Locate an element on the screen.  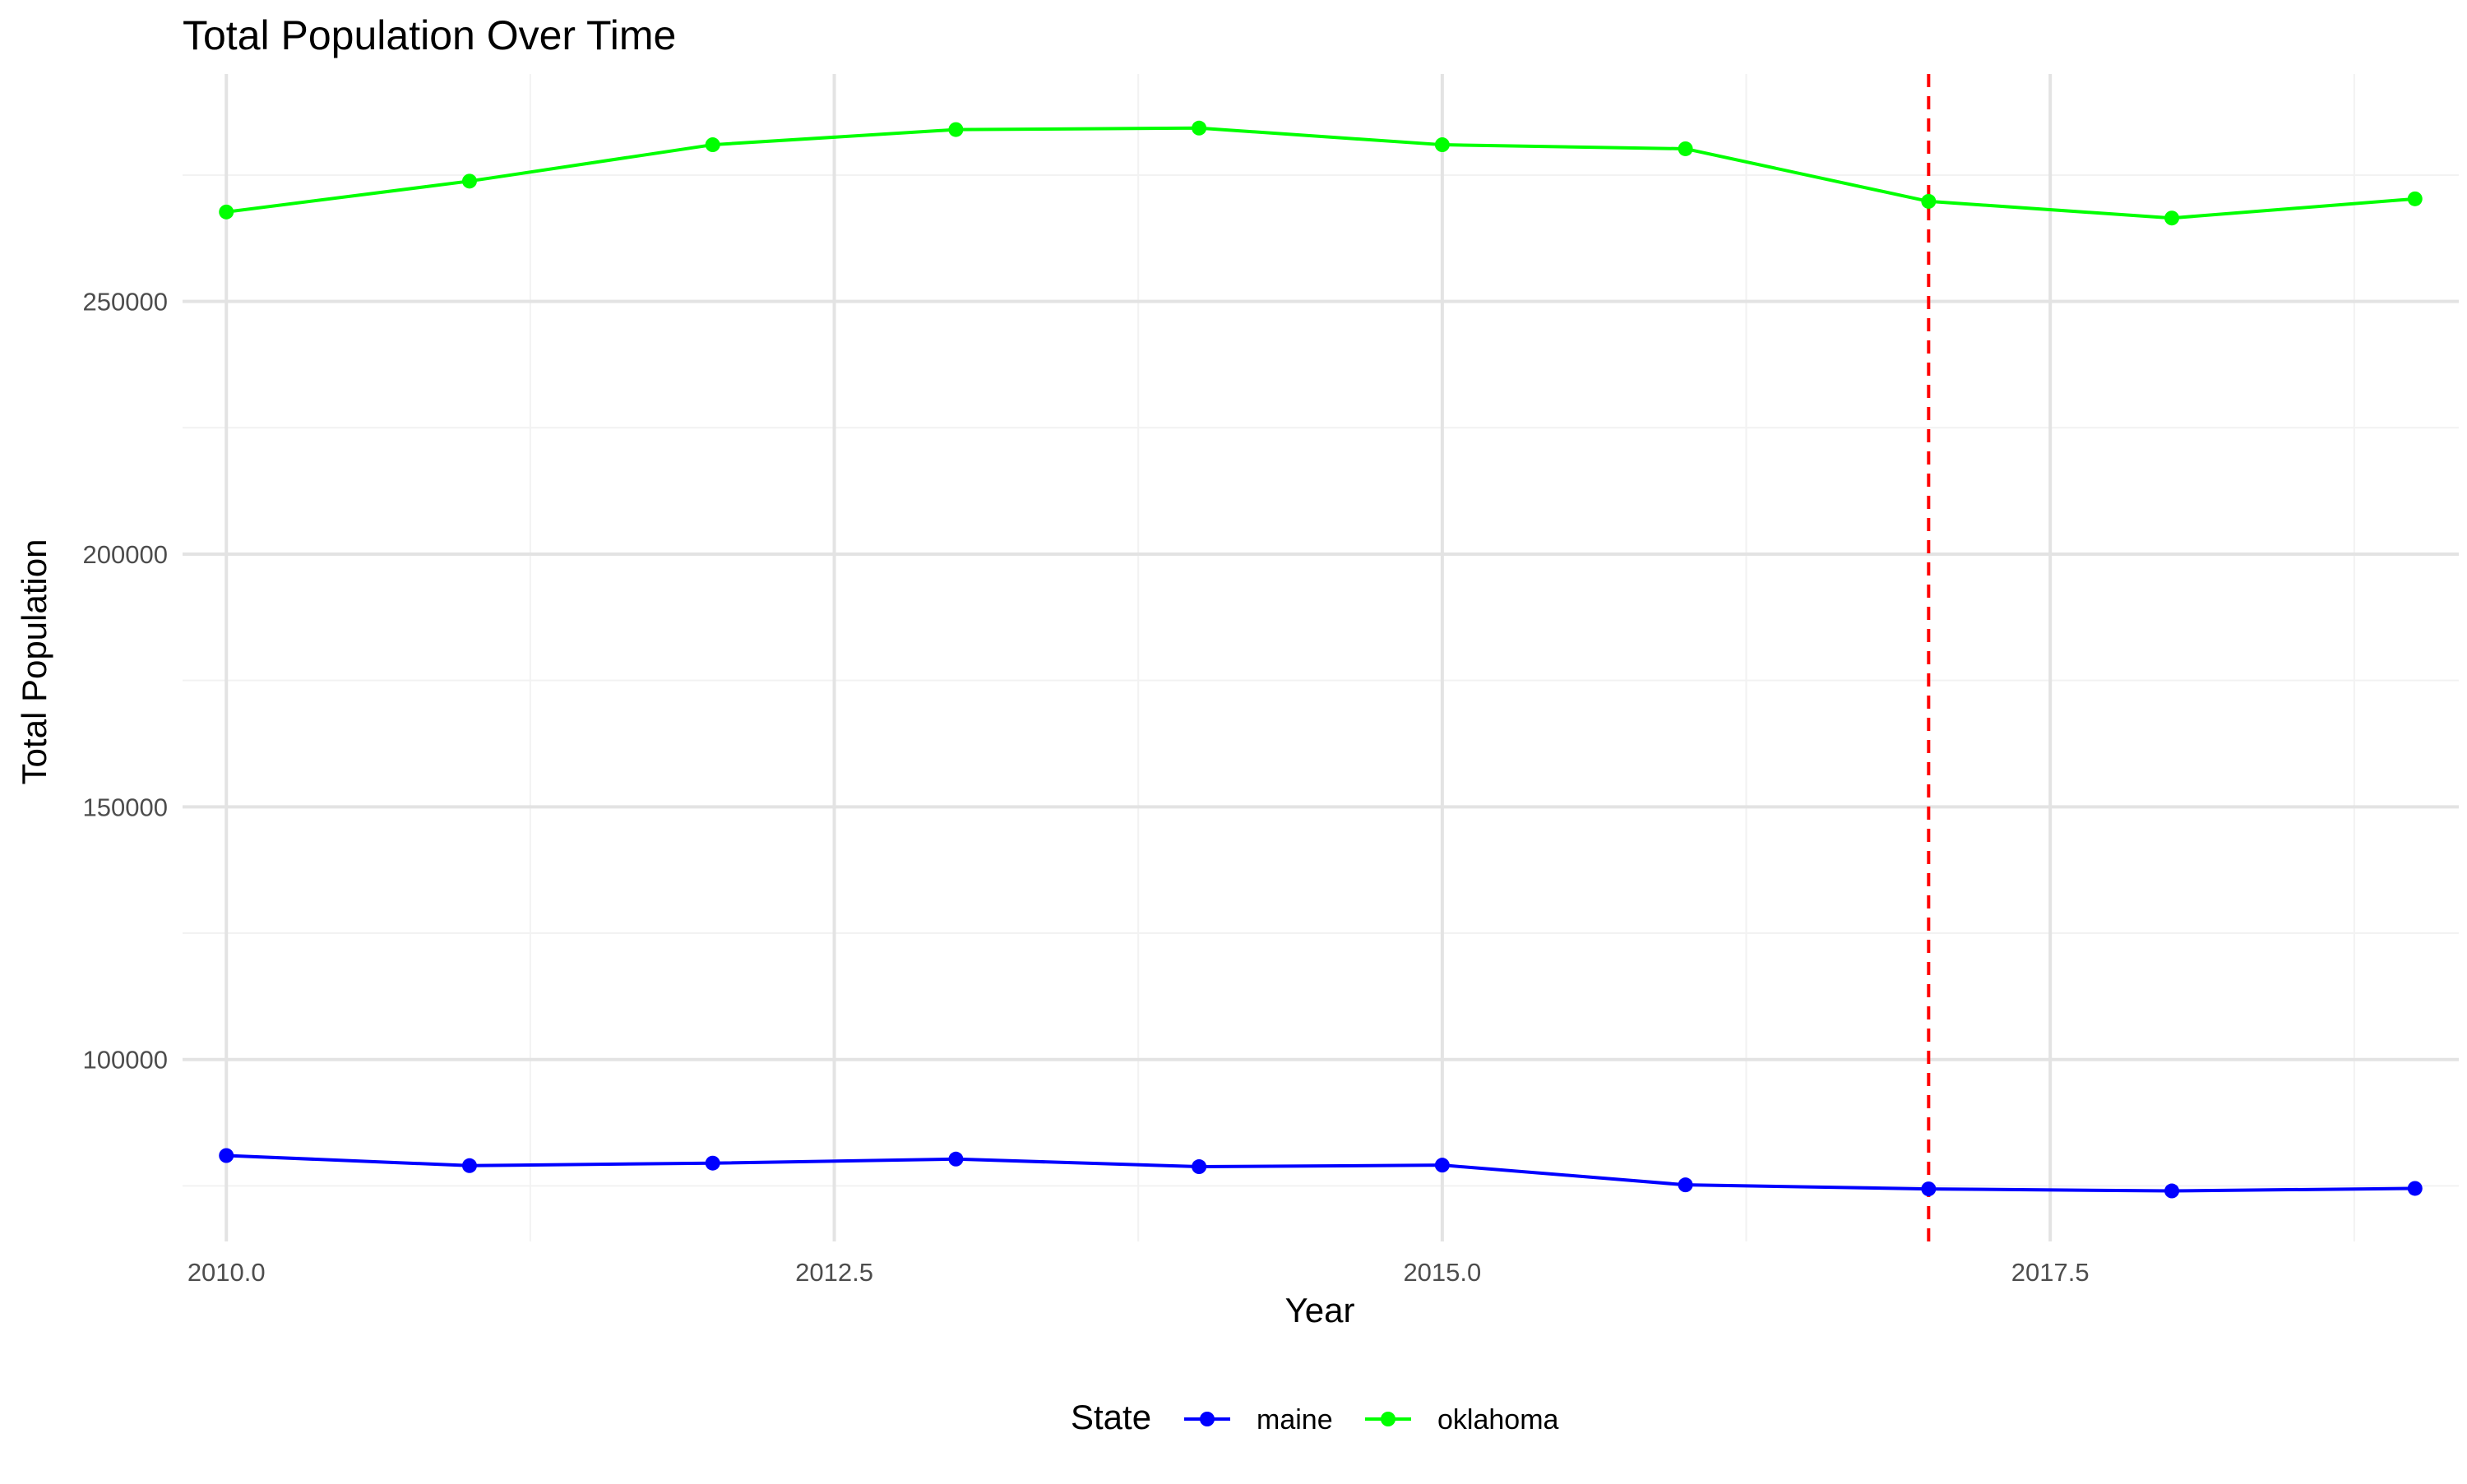
y-axis: 100000 150000 200000 250000 is located at coordinates (125, 681).